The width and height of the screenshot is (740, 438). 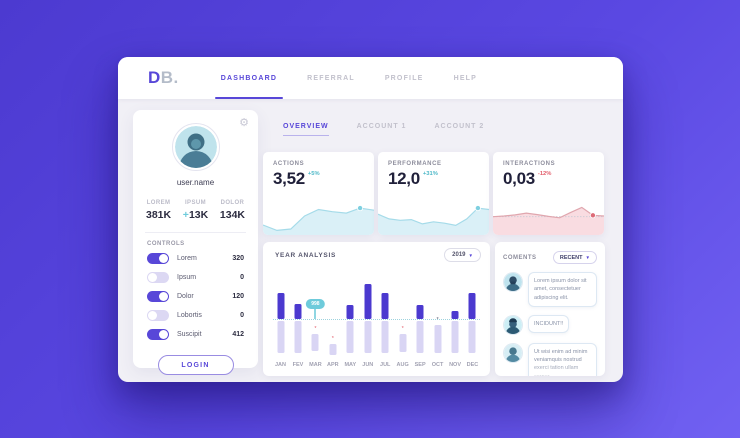 What do you see at coordinates (544, 174) in the screenshot?
I see `interactions-delta: -12%` at bounding box center [544, 174].